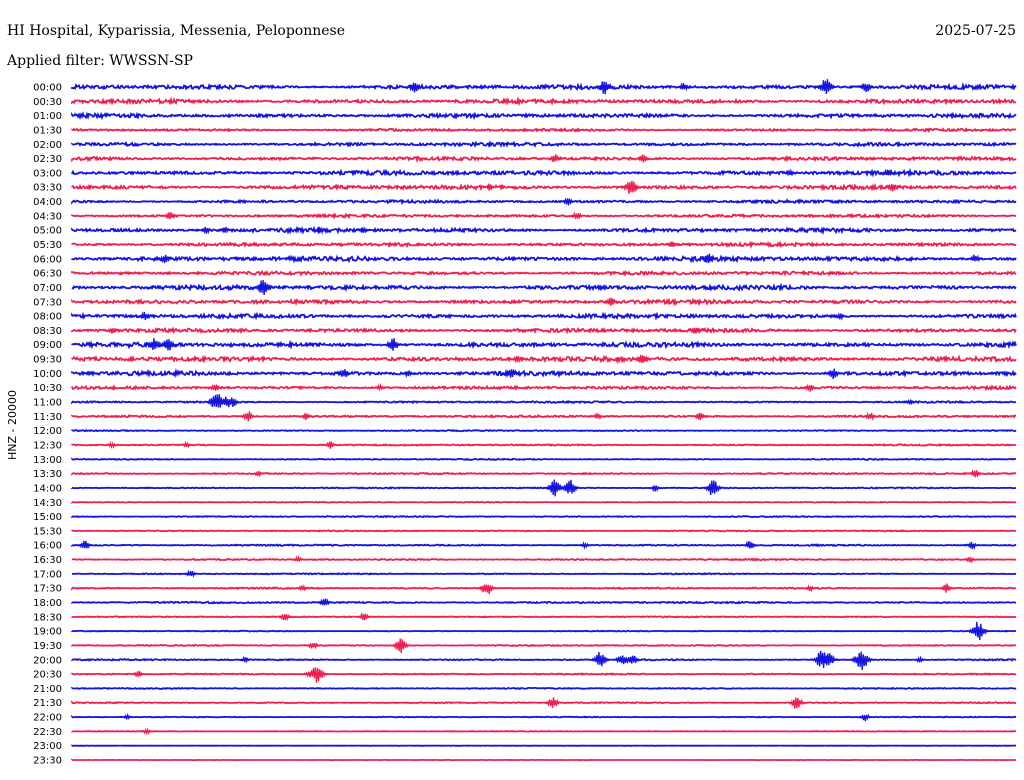 This screenshot has height=780, width=1024. I want to click on row-time-label: 02:00, so click(47, 145).